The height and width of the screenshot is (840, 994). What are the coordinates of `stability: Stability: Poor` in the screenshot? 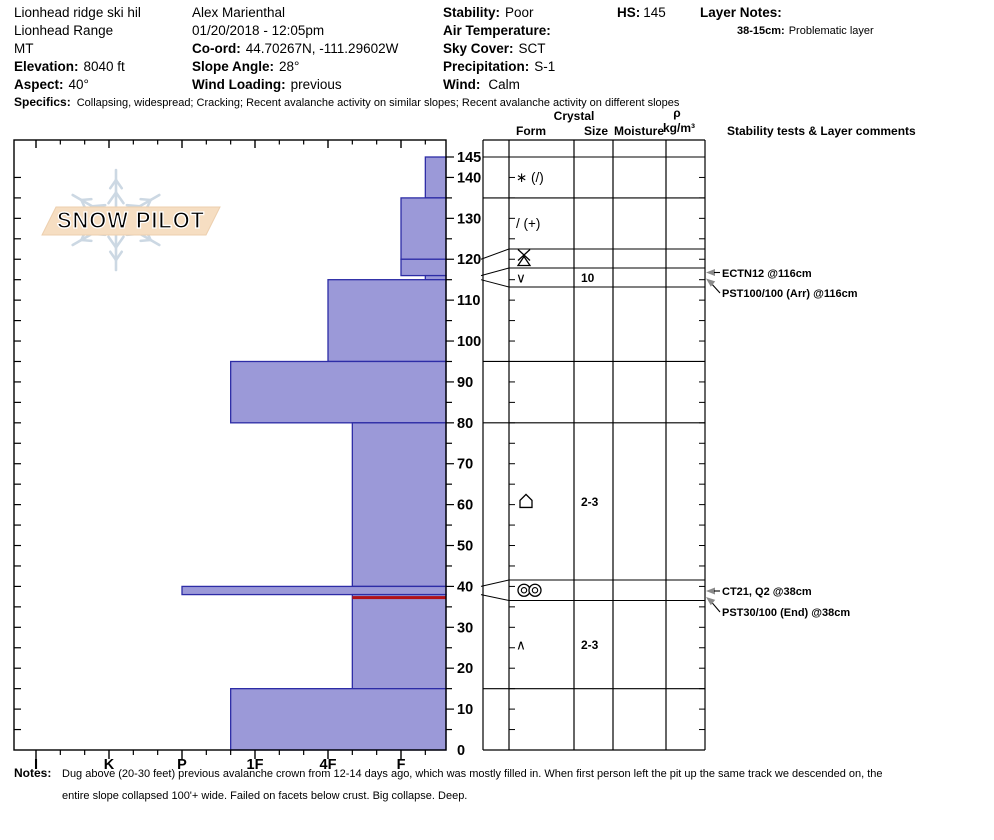 It's located at (488, 12).